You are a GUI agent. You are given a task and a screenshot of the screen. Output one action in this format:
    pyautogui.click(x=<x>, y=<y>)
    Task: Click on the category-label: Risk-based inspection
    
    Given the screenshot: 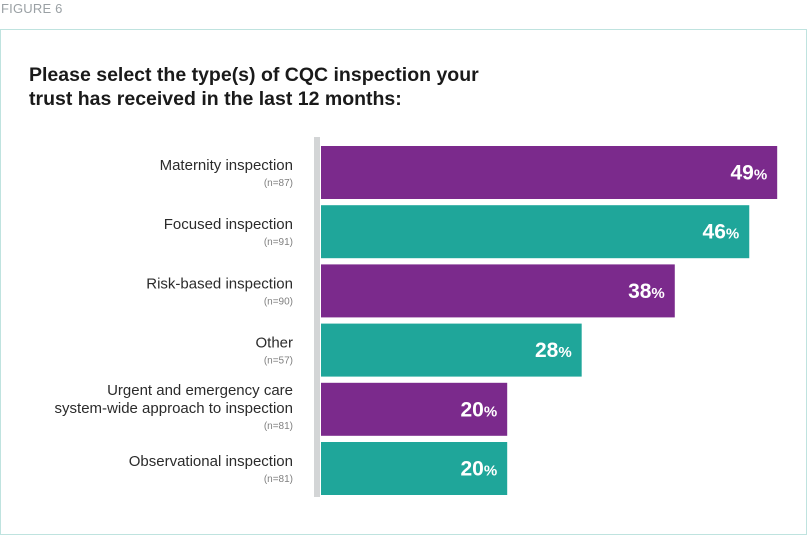 What is the action you would take?
    pyautogui.click(x=219, y=283)
    